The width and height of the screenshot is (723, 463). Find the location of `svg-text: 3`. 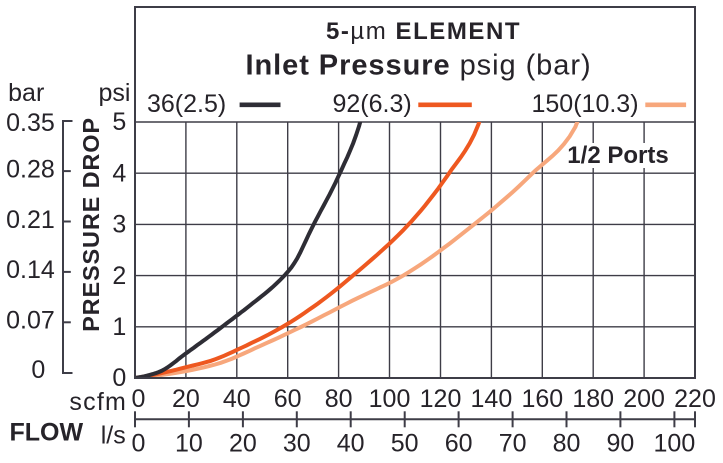

svg-text: 3 is located at coordinates (119, 225).